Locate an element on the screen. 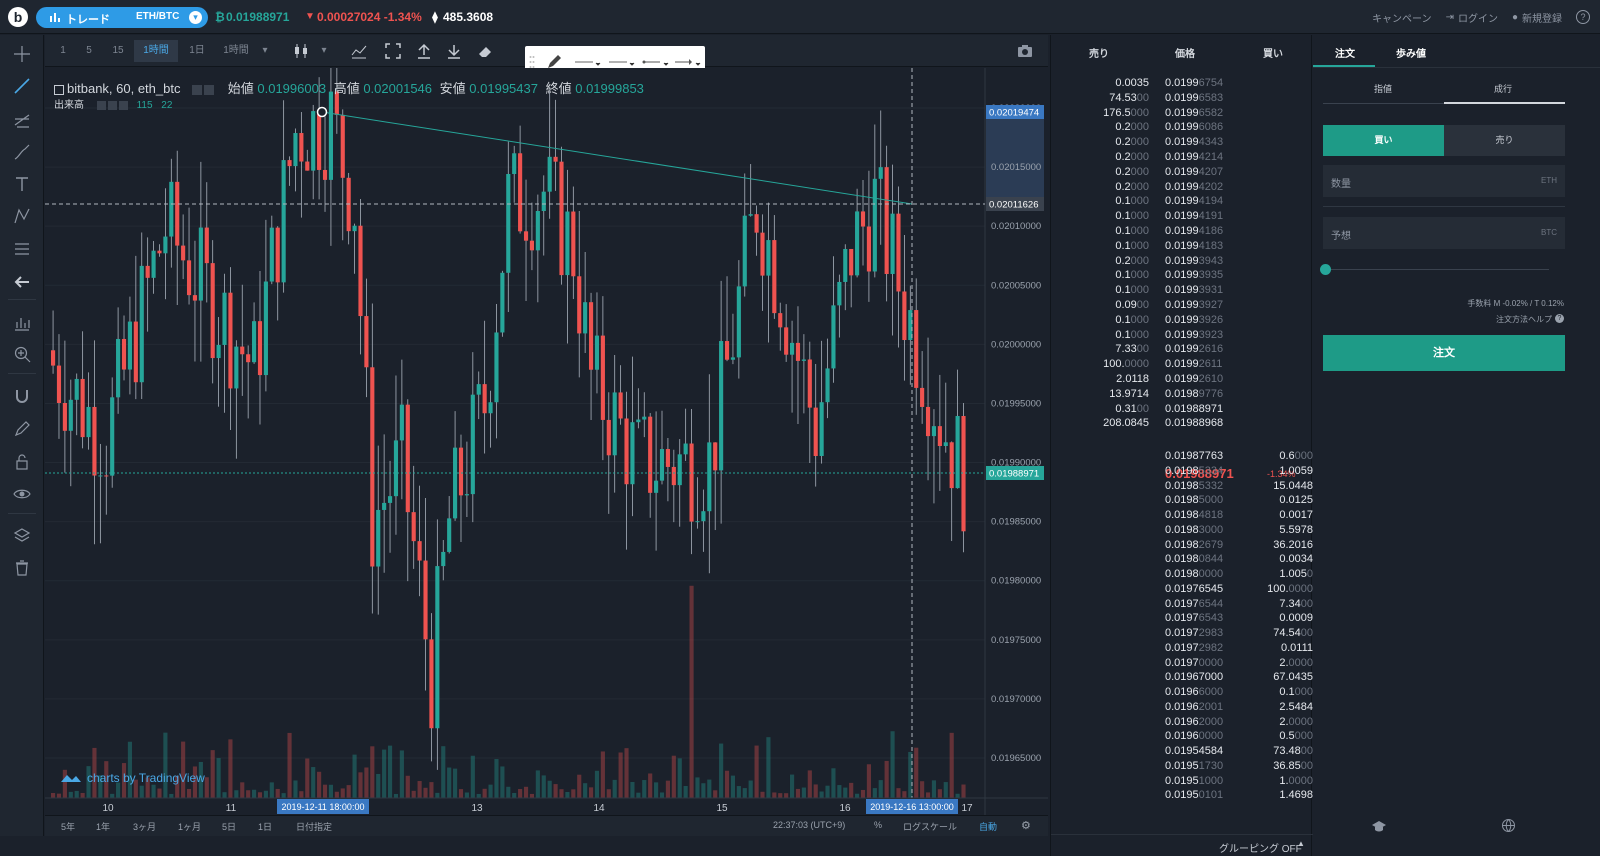 The image size is (1600, 856). bid-row: 0.01966000 0.1000 is located at coordinates (1182, 693).